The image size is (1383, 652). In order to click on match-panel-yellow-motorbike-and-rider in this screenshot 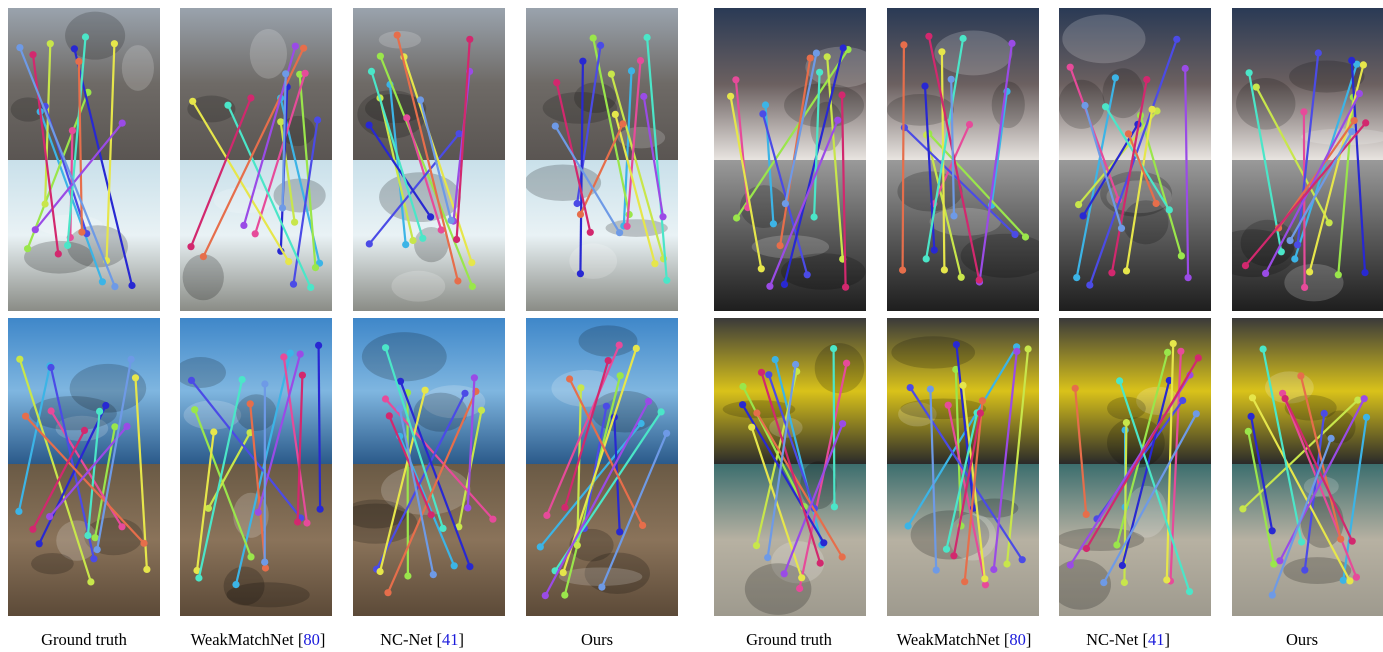, I will do `click(1135, 467)`.